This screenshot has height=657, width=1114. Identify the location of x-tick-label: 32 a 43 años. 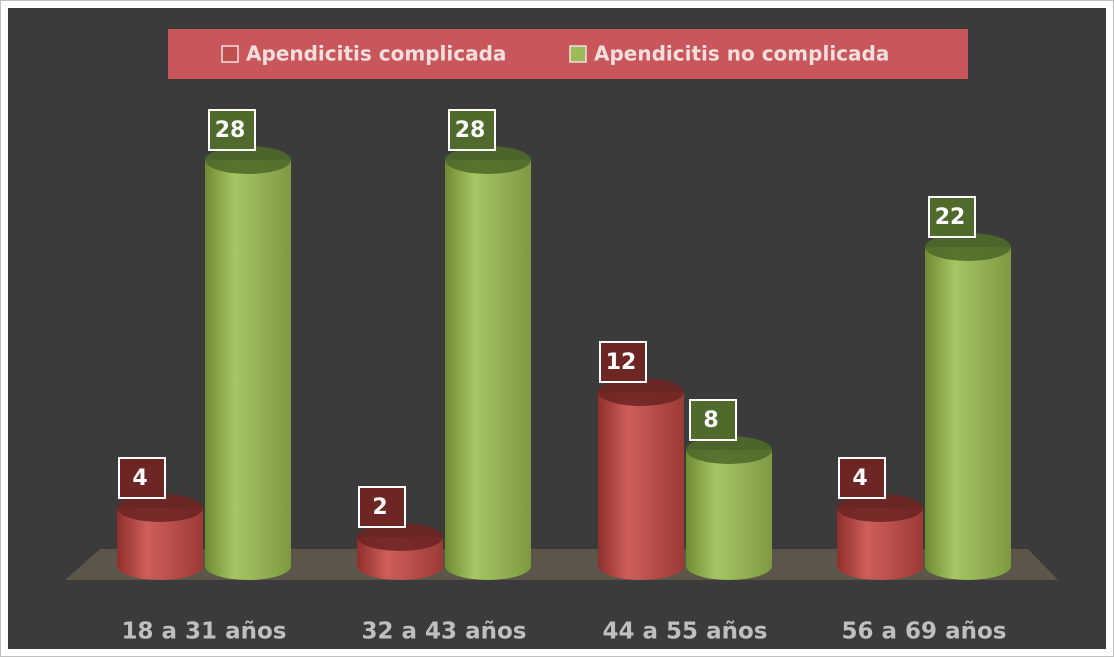
(444, 632).